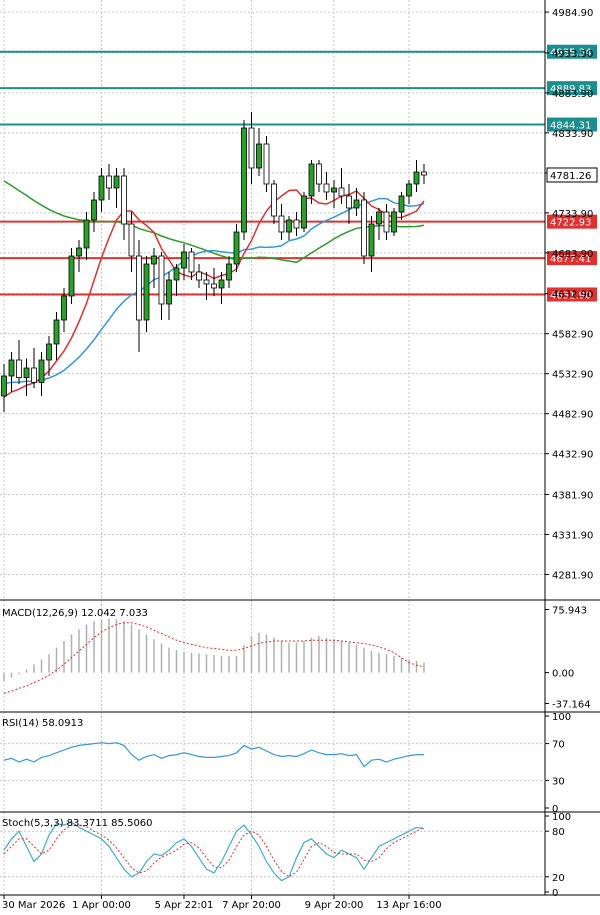  What do you see at coordinates (571, 704) in the screenshot?
I see `macd-tick-label: -37.164` at bounding box center [571, 704].